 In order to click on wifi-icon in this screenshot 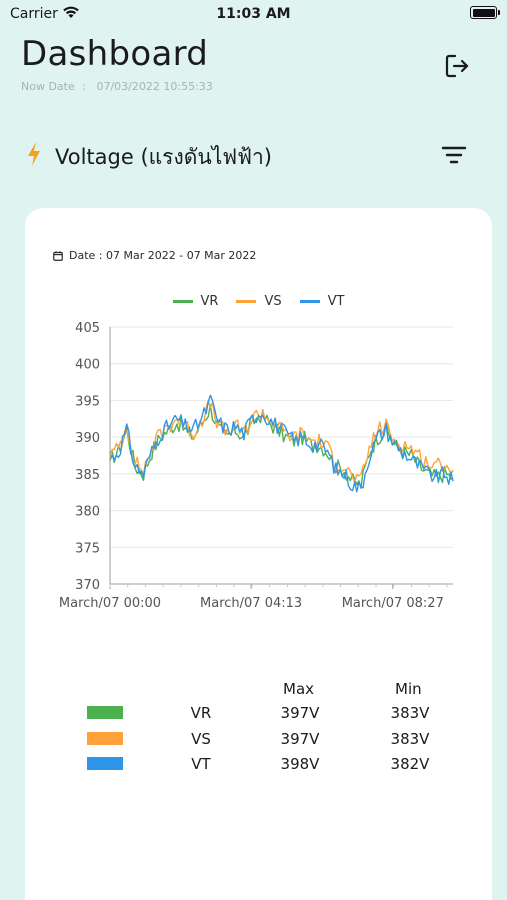, I will do `click(71, 12)`.